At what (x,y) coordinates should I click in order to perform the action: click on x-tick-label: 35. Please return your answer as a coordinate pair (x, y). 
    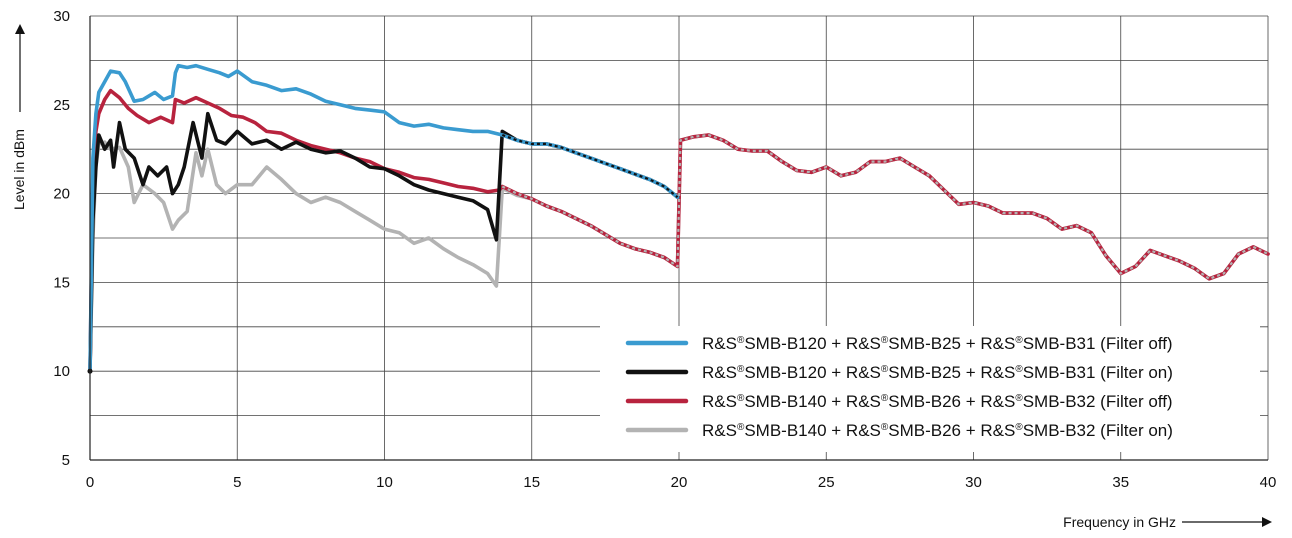
    Looking at the image, I should click on (1120, 482).